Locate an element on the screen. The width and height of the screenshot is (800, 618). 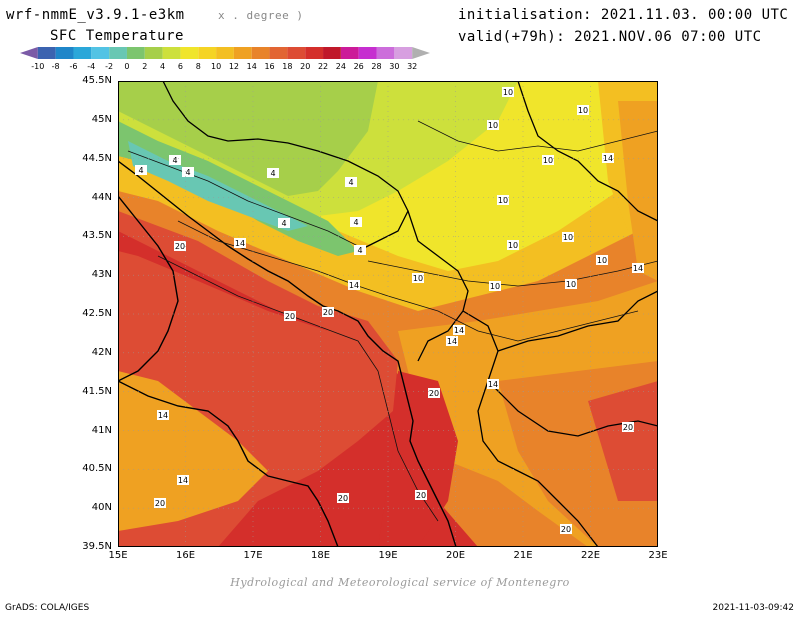
colorbar-label: 16 is located at coordinates (269, 66).